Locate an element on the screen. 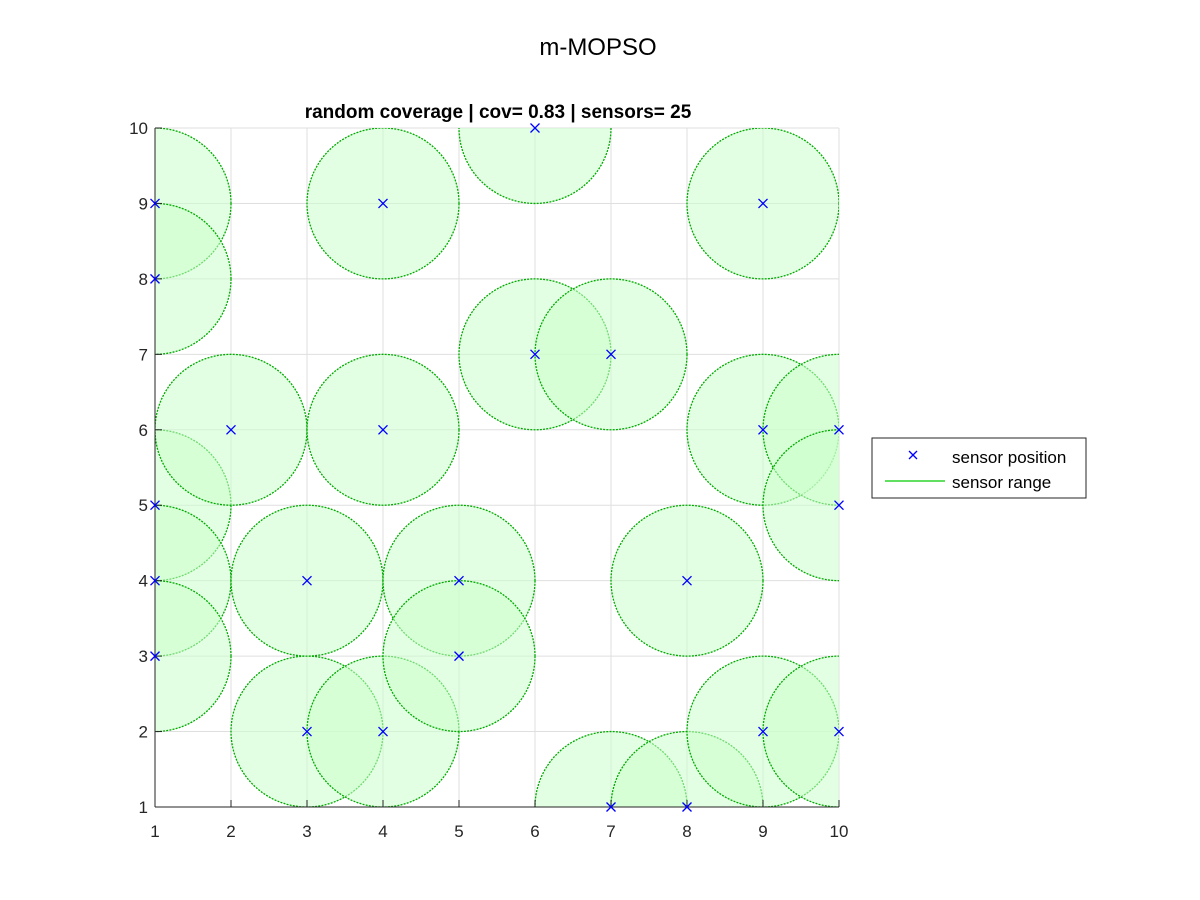  y-tick-label: 2 is located at coordinates (143, 732).